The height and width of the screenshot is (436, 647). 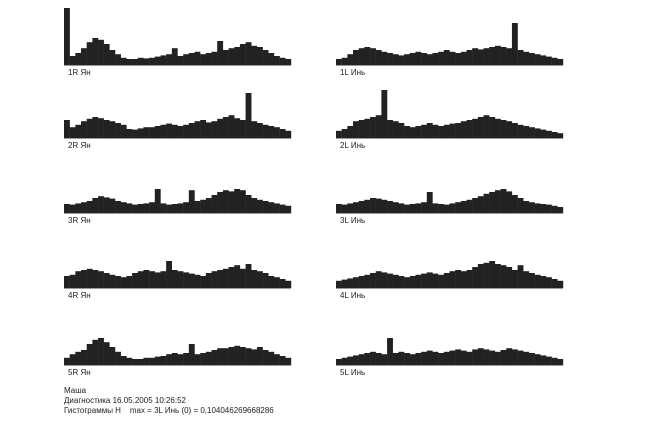 I want to click on panel-label: 2L Инь, so click(x=352, y=145).